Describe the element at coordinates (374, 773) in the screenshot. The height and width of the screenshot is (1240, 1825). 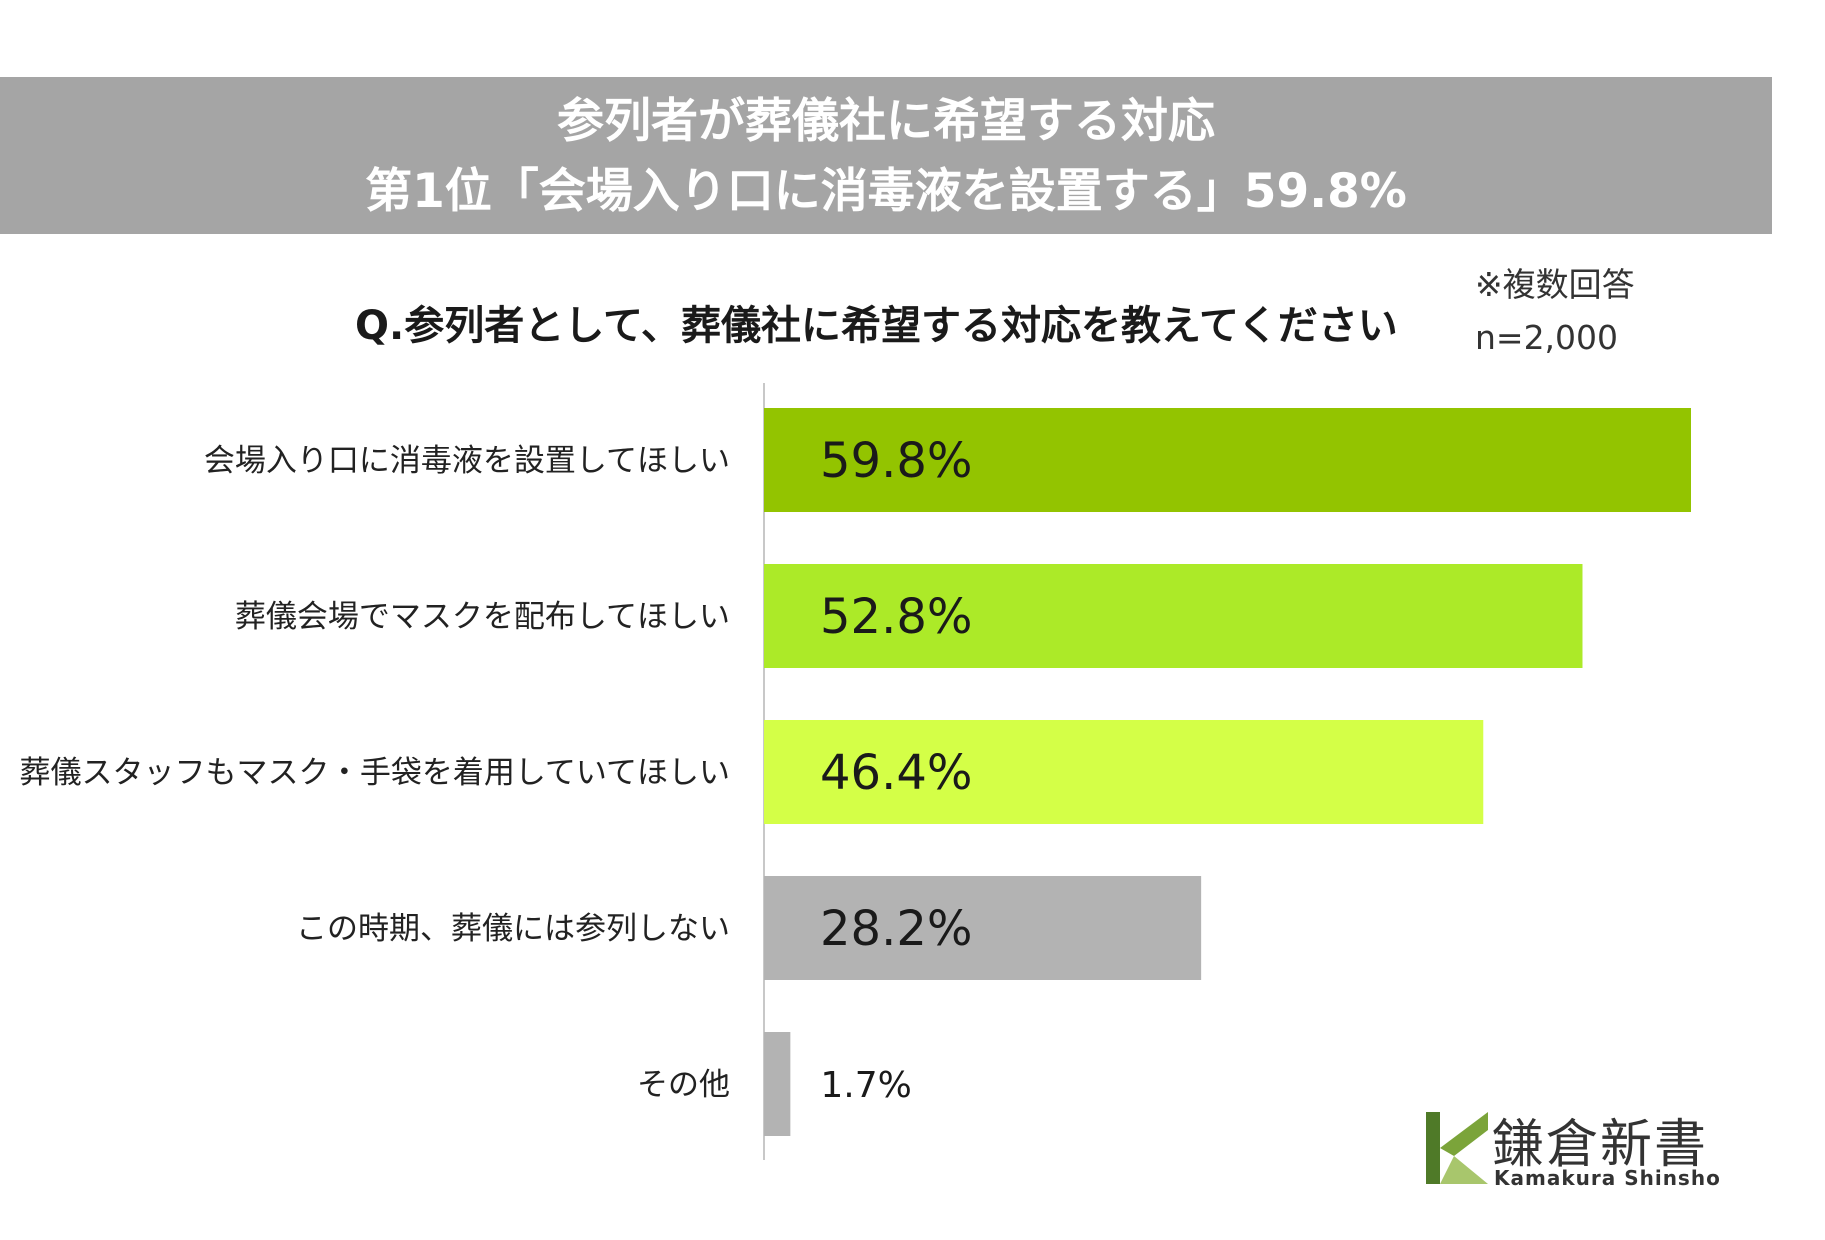
I see `category-label-3: 葬儀スタッフもマスク・手袋を着用していてほしい` at that location.